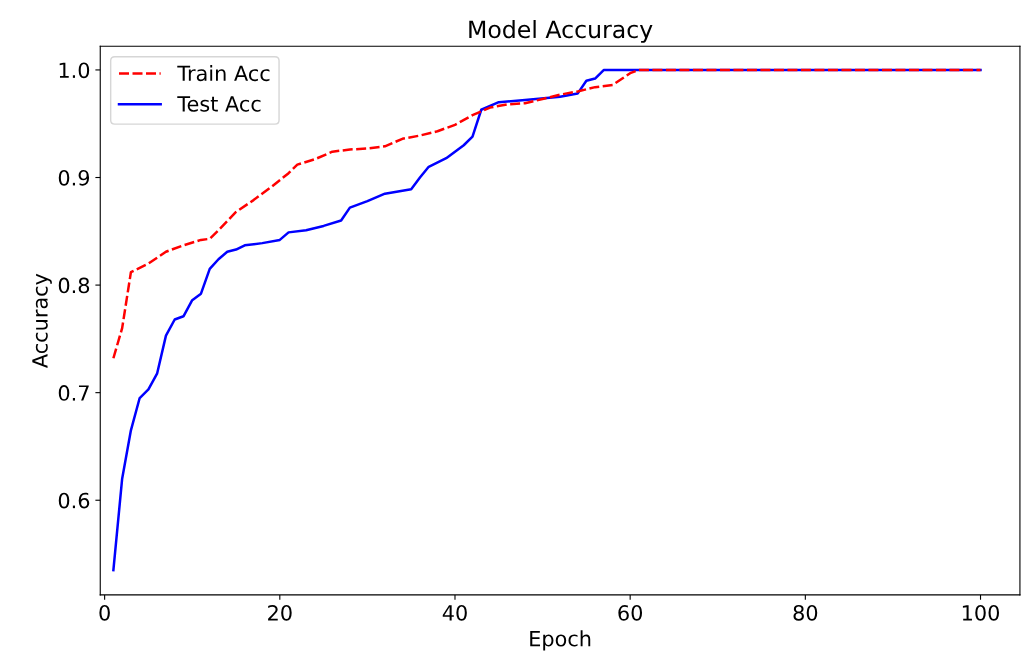 This screenshot has width=1023, height=661. What do you see at coordinates (630, 612) in the screenshot?
I see `x-tick-label: 60` at bounding box center [630, 612].